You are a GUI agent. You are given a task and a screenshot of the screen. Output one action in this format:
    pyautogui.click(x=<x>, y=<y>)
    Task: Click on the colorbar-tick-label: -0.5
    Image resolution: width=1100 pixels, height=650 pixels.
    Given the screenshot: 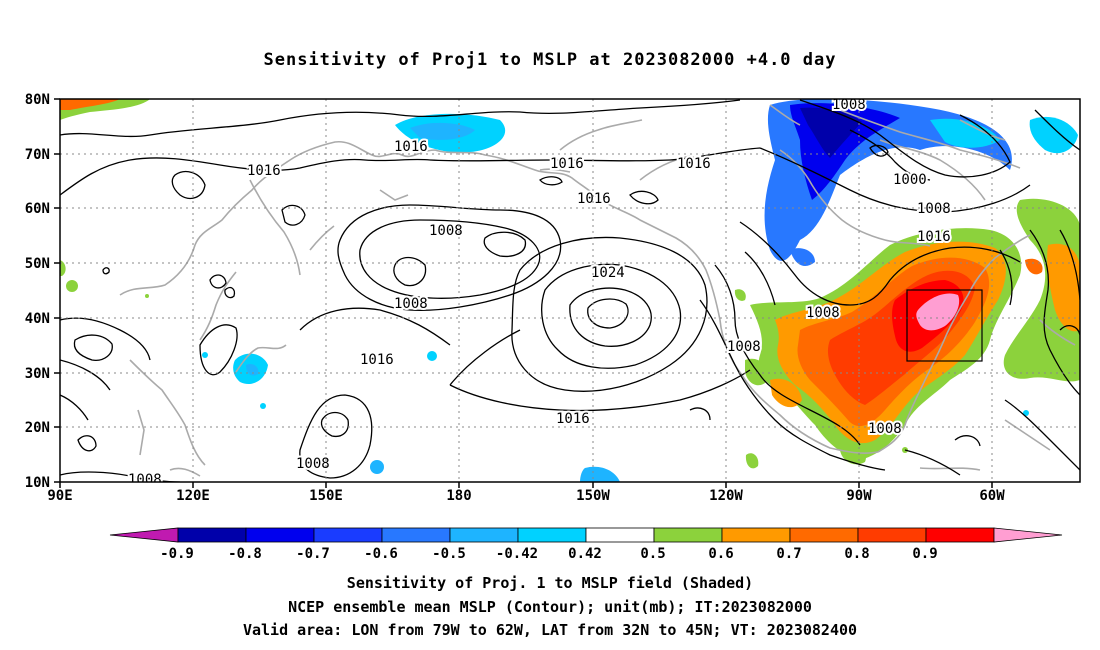 What is the action you would take?
    pyautogui.click(x=449, y=554)
    